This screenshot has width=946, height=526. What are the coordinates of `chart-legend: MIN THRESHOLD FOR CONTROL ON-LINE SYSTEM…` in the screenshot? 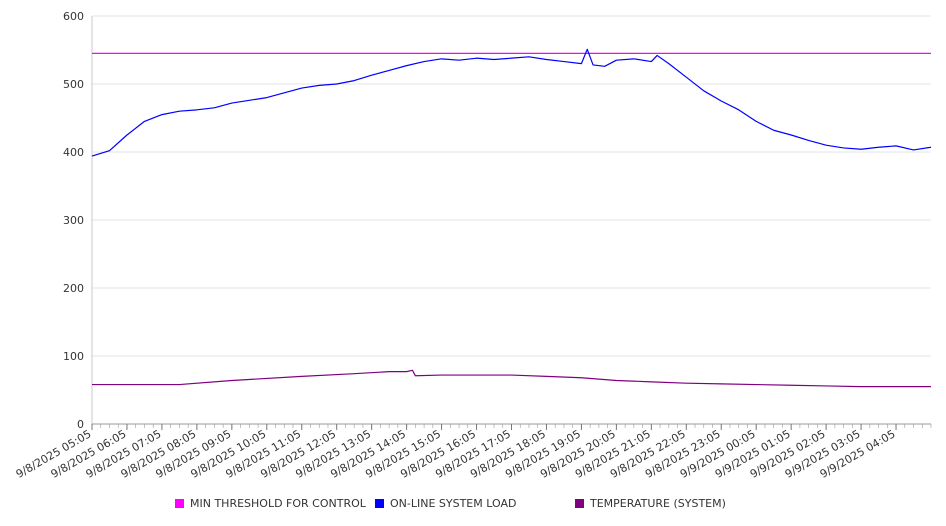 It's located at (473, 506).